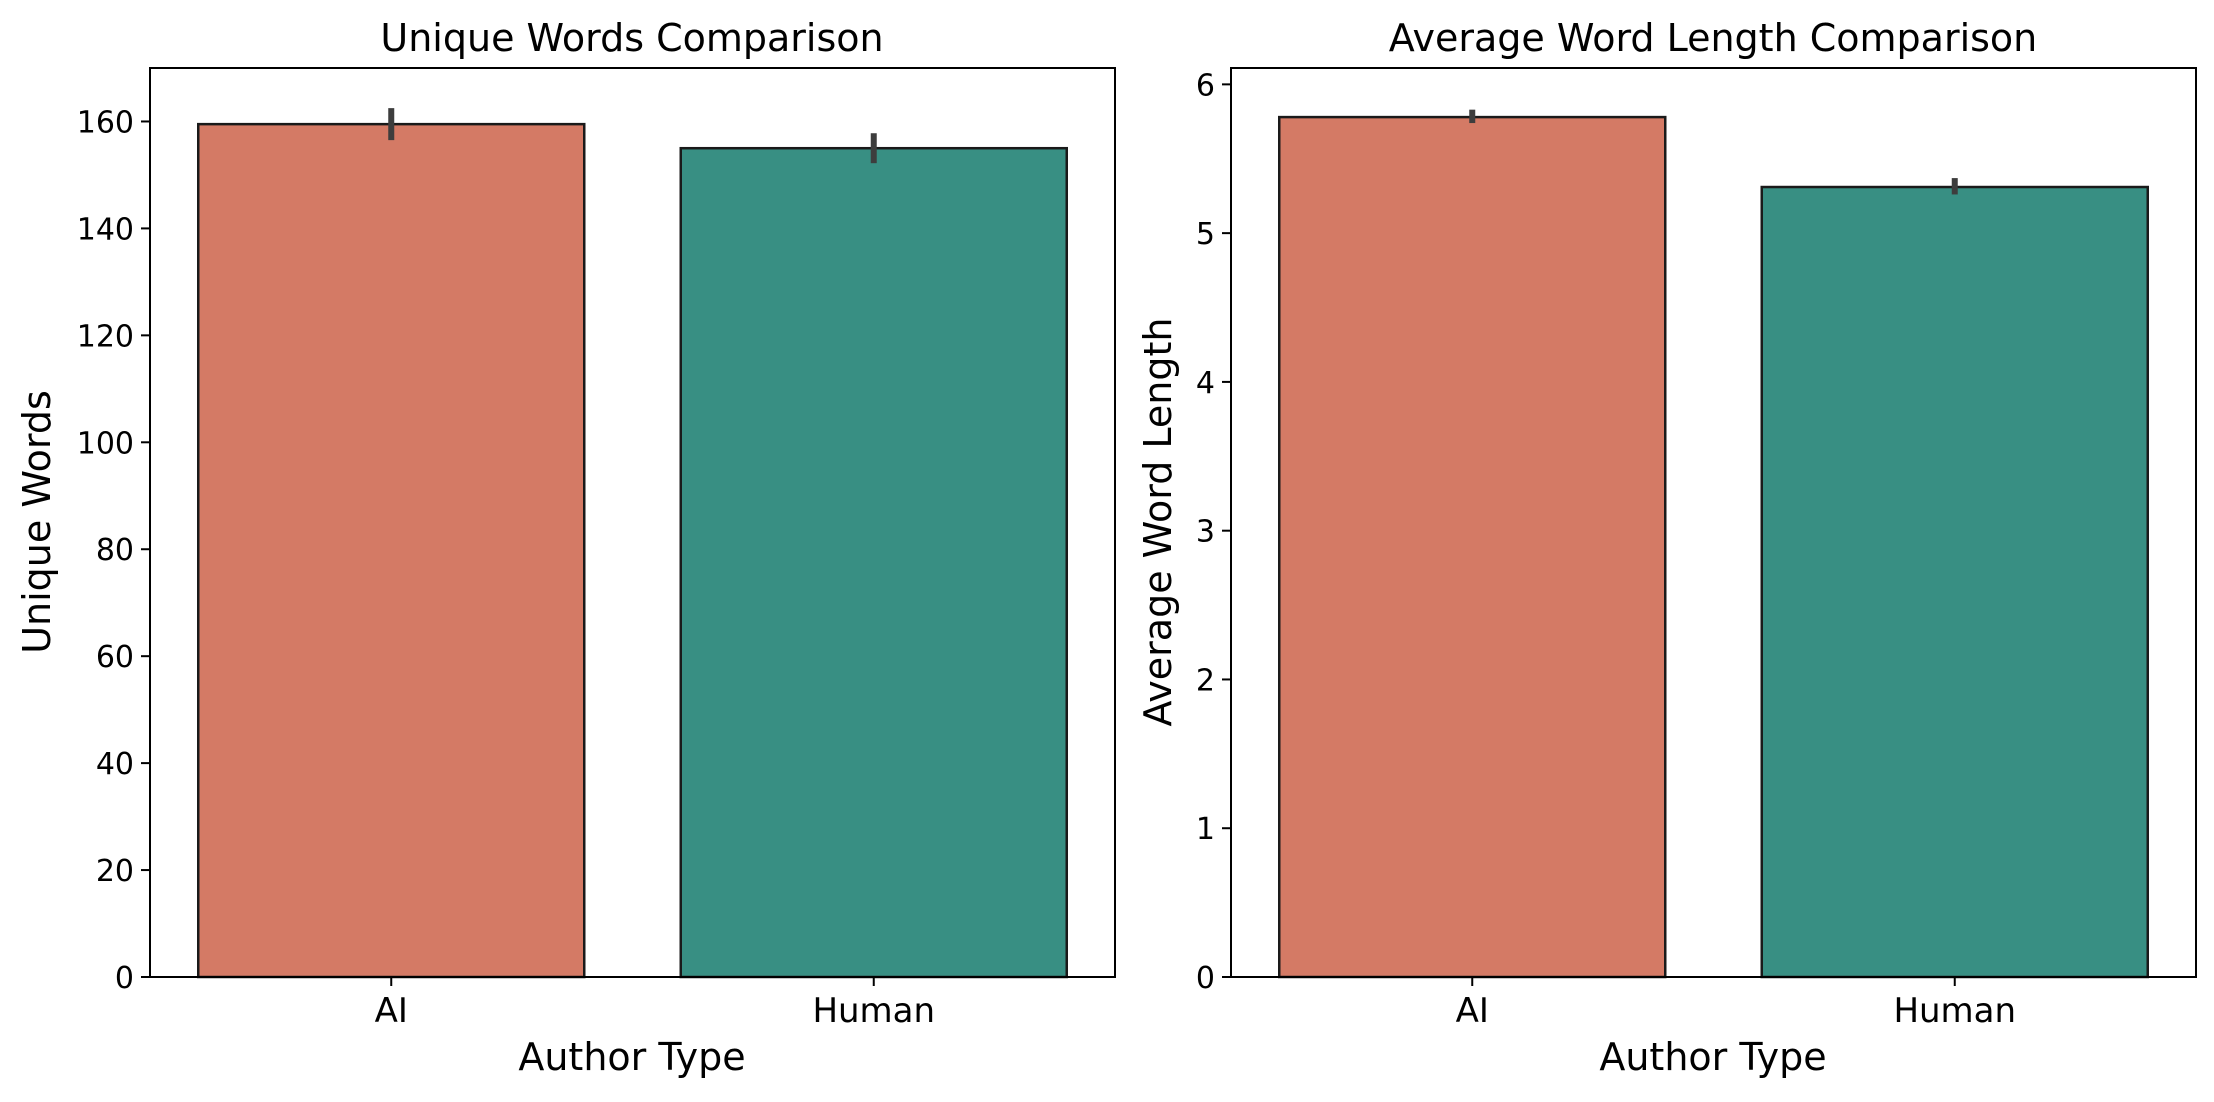 This screenshot has height=1102, width=2214. Describe the element at coordinates (631, 38) in the screenshot. I see `chart-title: Unique Words Comparison` at that location.